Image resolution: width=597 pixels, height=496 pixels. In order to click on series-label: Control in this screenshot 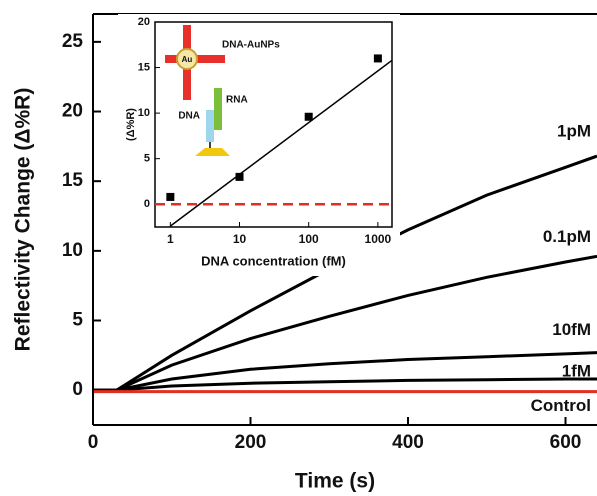, I will do `click(561, 405)`.